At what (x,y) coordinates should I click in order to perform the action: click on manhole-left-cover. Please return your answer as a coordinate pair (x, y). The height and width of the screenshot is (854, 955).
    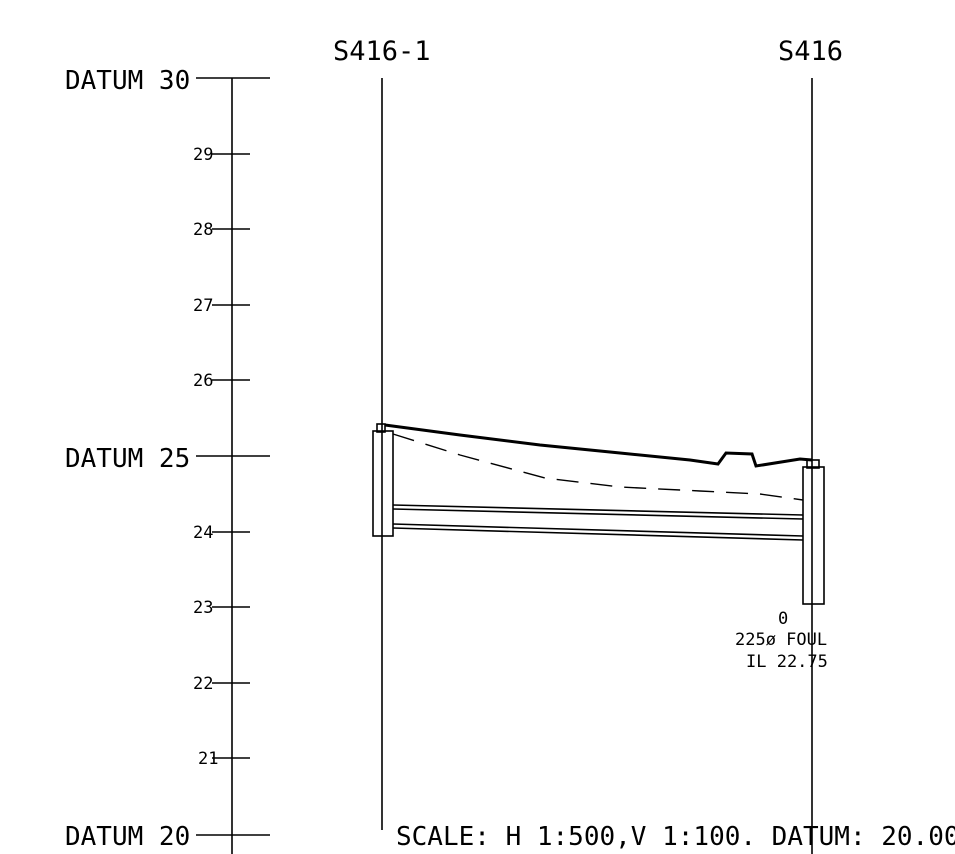
    Looking at the image, I should click on (381, 428).